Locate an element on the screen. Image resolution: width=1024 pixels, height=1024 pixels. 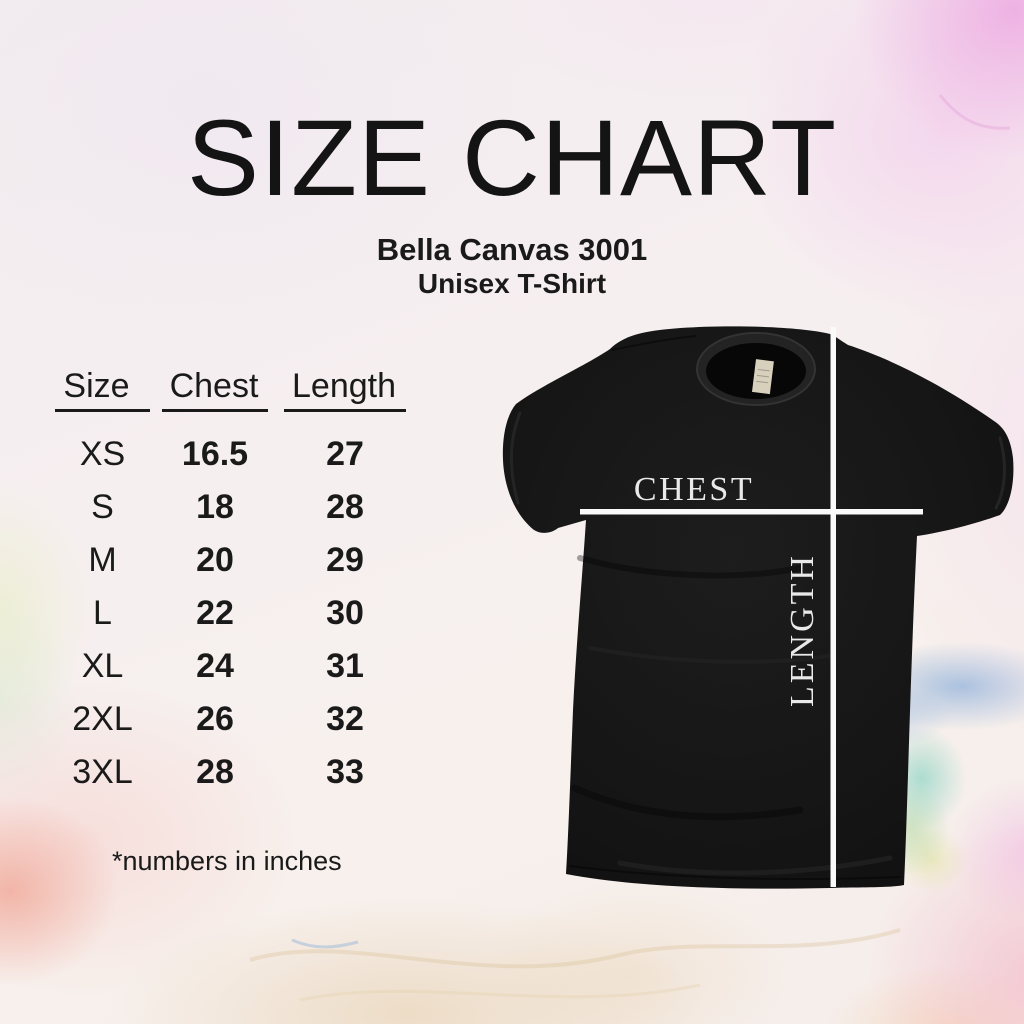
length-cell: 30 is located at coordinates (345, 613).